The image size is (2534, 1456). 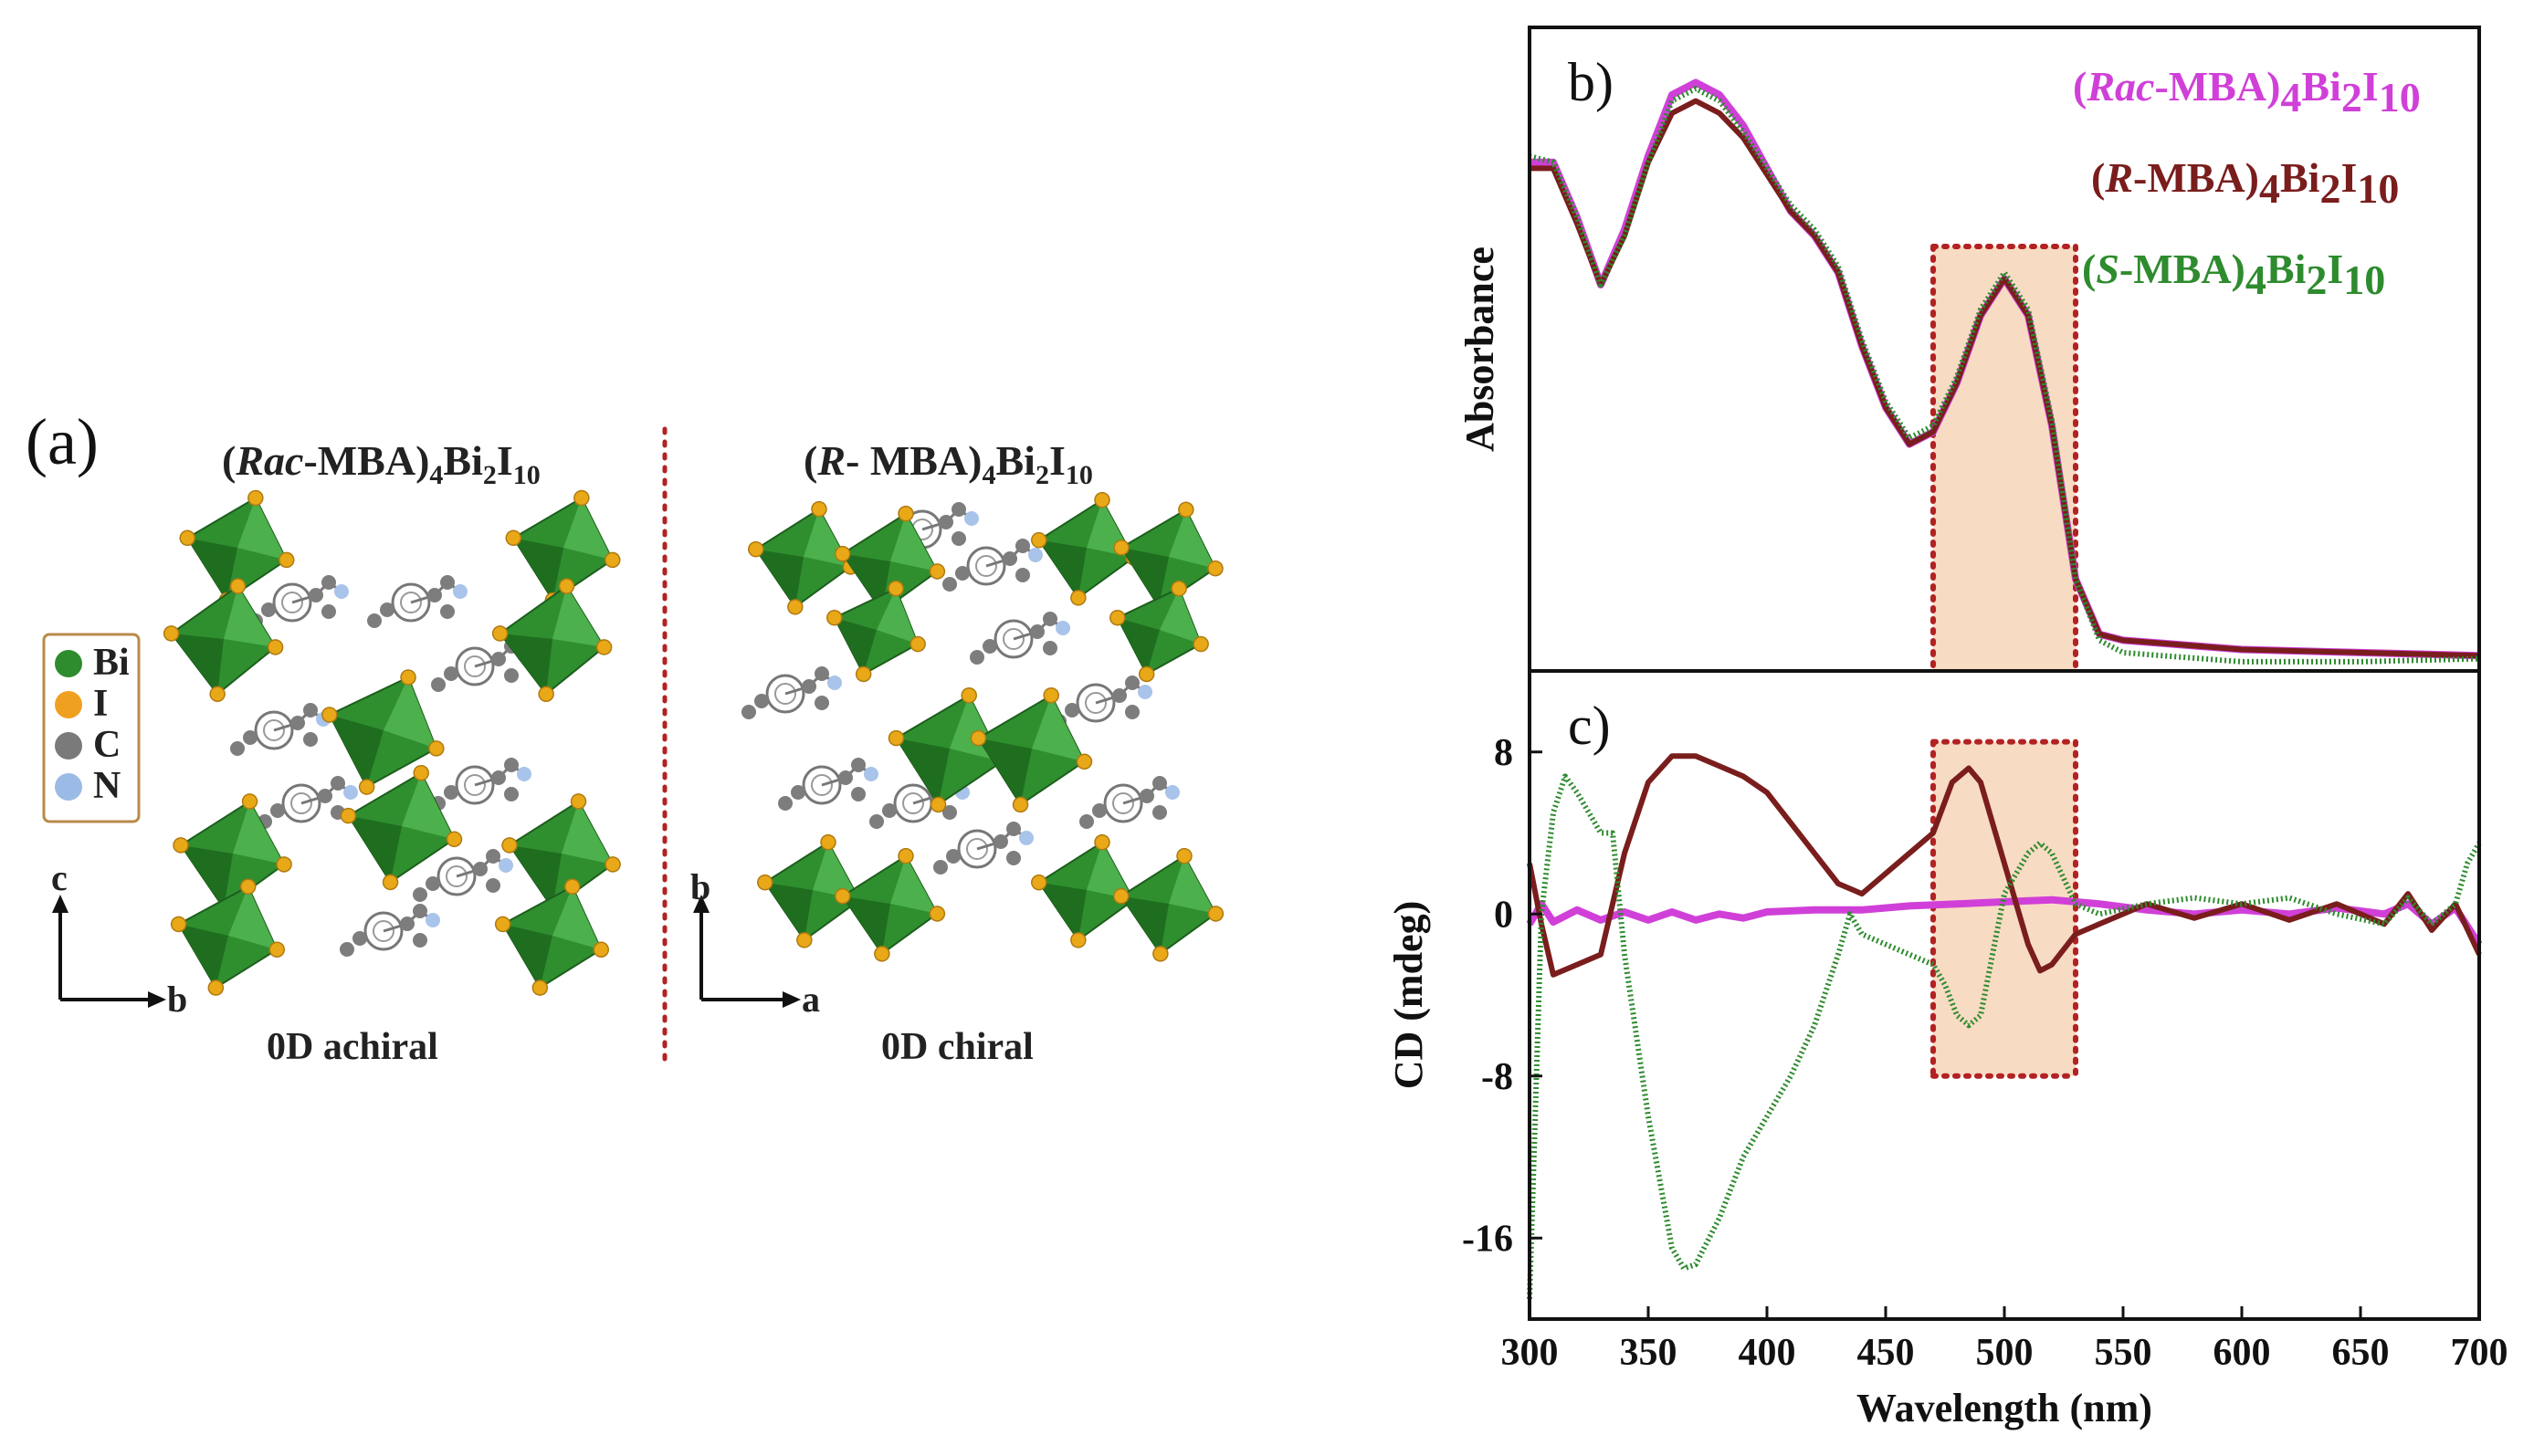 I want to click on panel-a-label: (a), so click(x=62, y=442).